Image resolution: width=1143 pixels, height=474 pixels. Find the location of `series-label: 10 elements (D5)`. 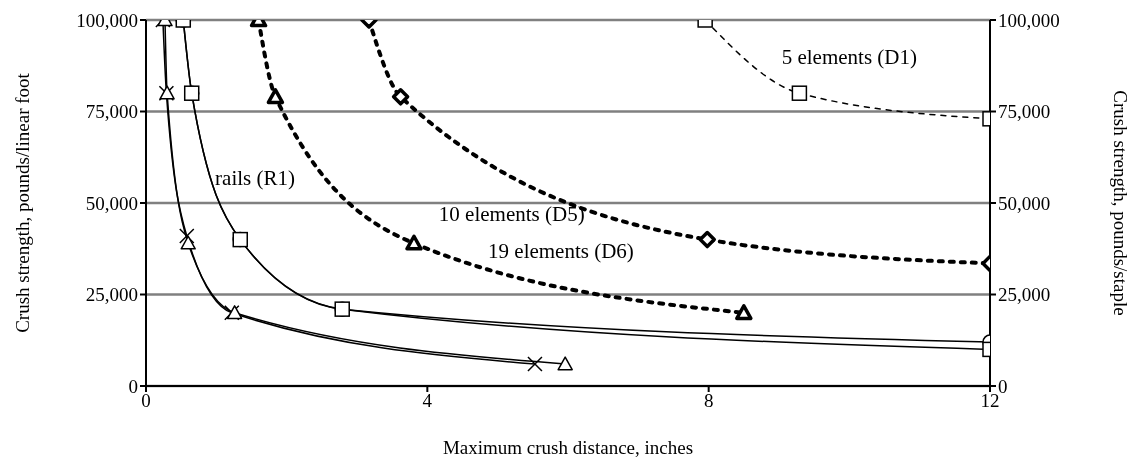

series-label: 10 elements (D5) is located at coordinates (511, 214).